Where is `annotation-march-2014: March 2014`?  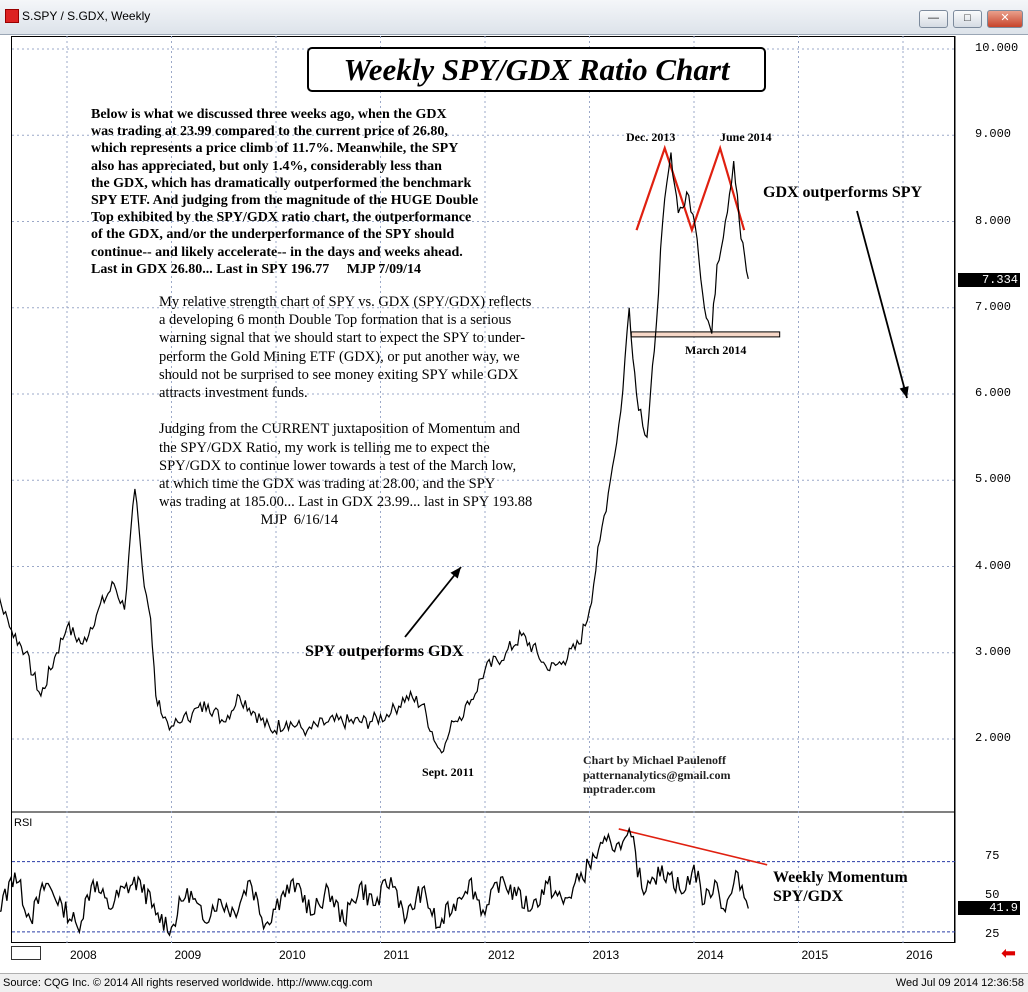
annotation-march-2014: March 2014 is located at coordinates (716, 350).